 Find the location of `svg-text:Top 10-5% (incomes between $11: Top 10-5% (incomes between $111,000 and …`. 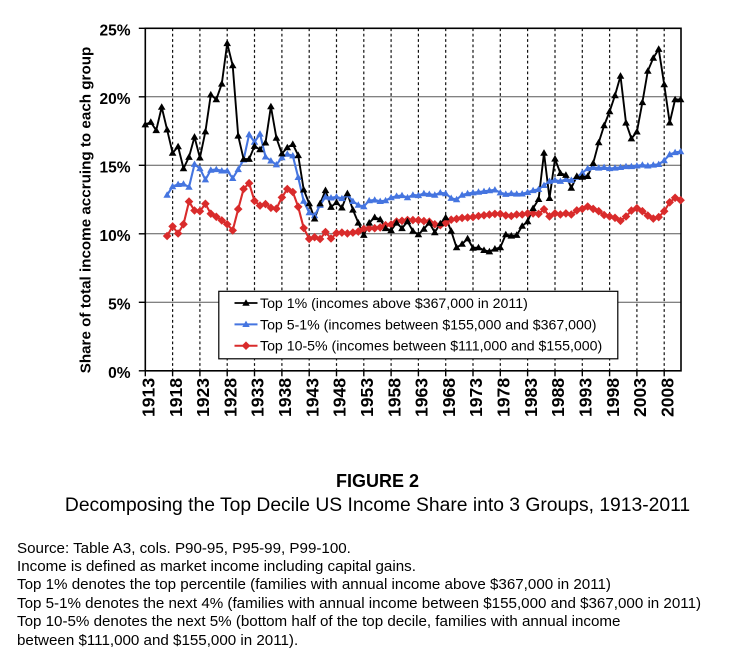

svg-text:Top 10-5% (incomes between $11: Top 10-5% (incomes between $111,000 and … is located at coordinates (431, 346).